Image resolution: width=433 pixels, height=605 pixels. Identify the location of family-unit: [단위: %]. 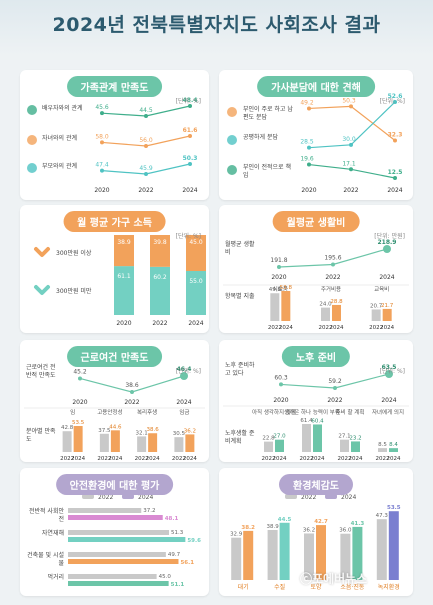
(188, 101).